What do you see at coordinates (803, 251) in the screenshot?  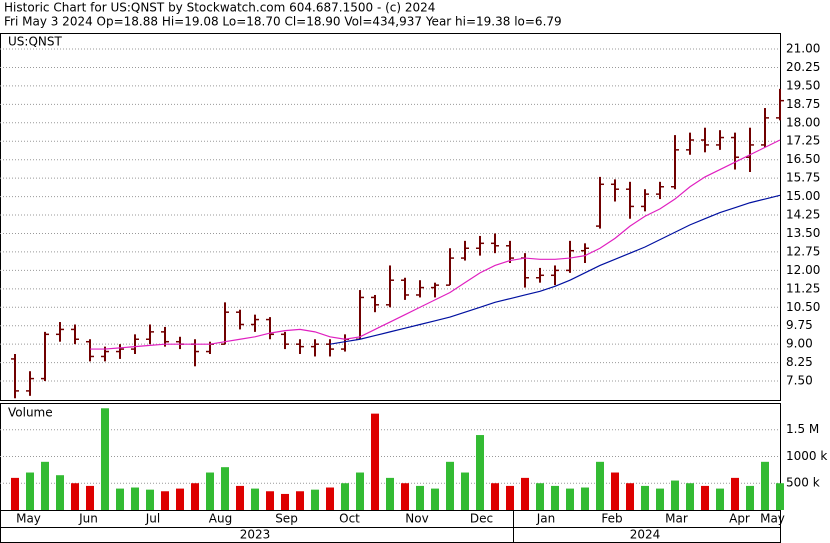 I see `y-tick-label: 12.75` at bounding box center [803, 251].